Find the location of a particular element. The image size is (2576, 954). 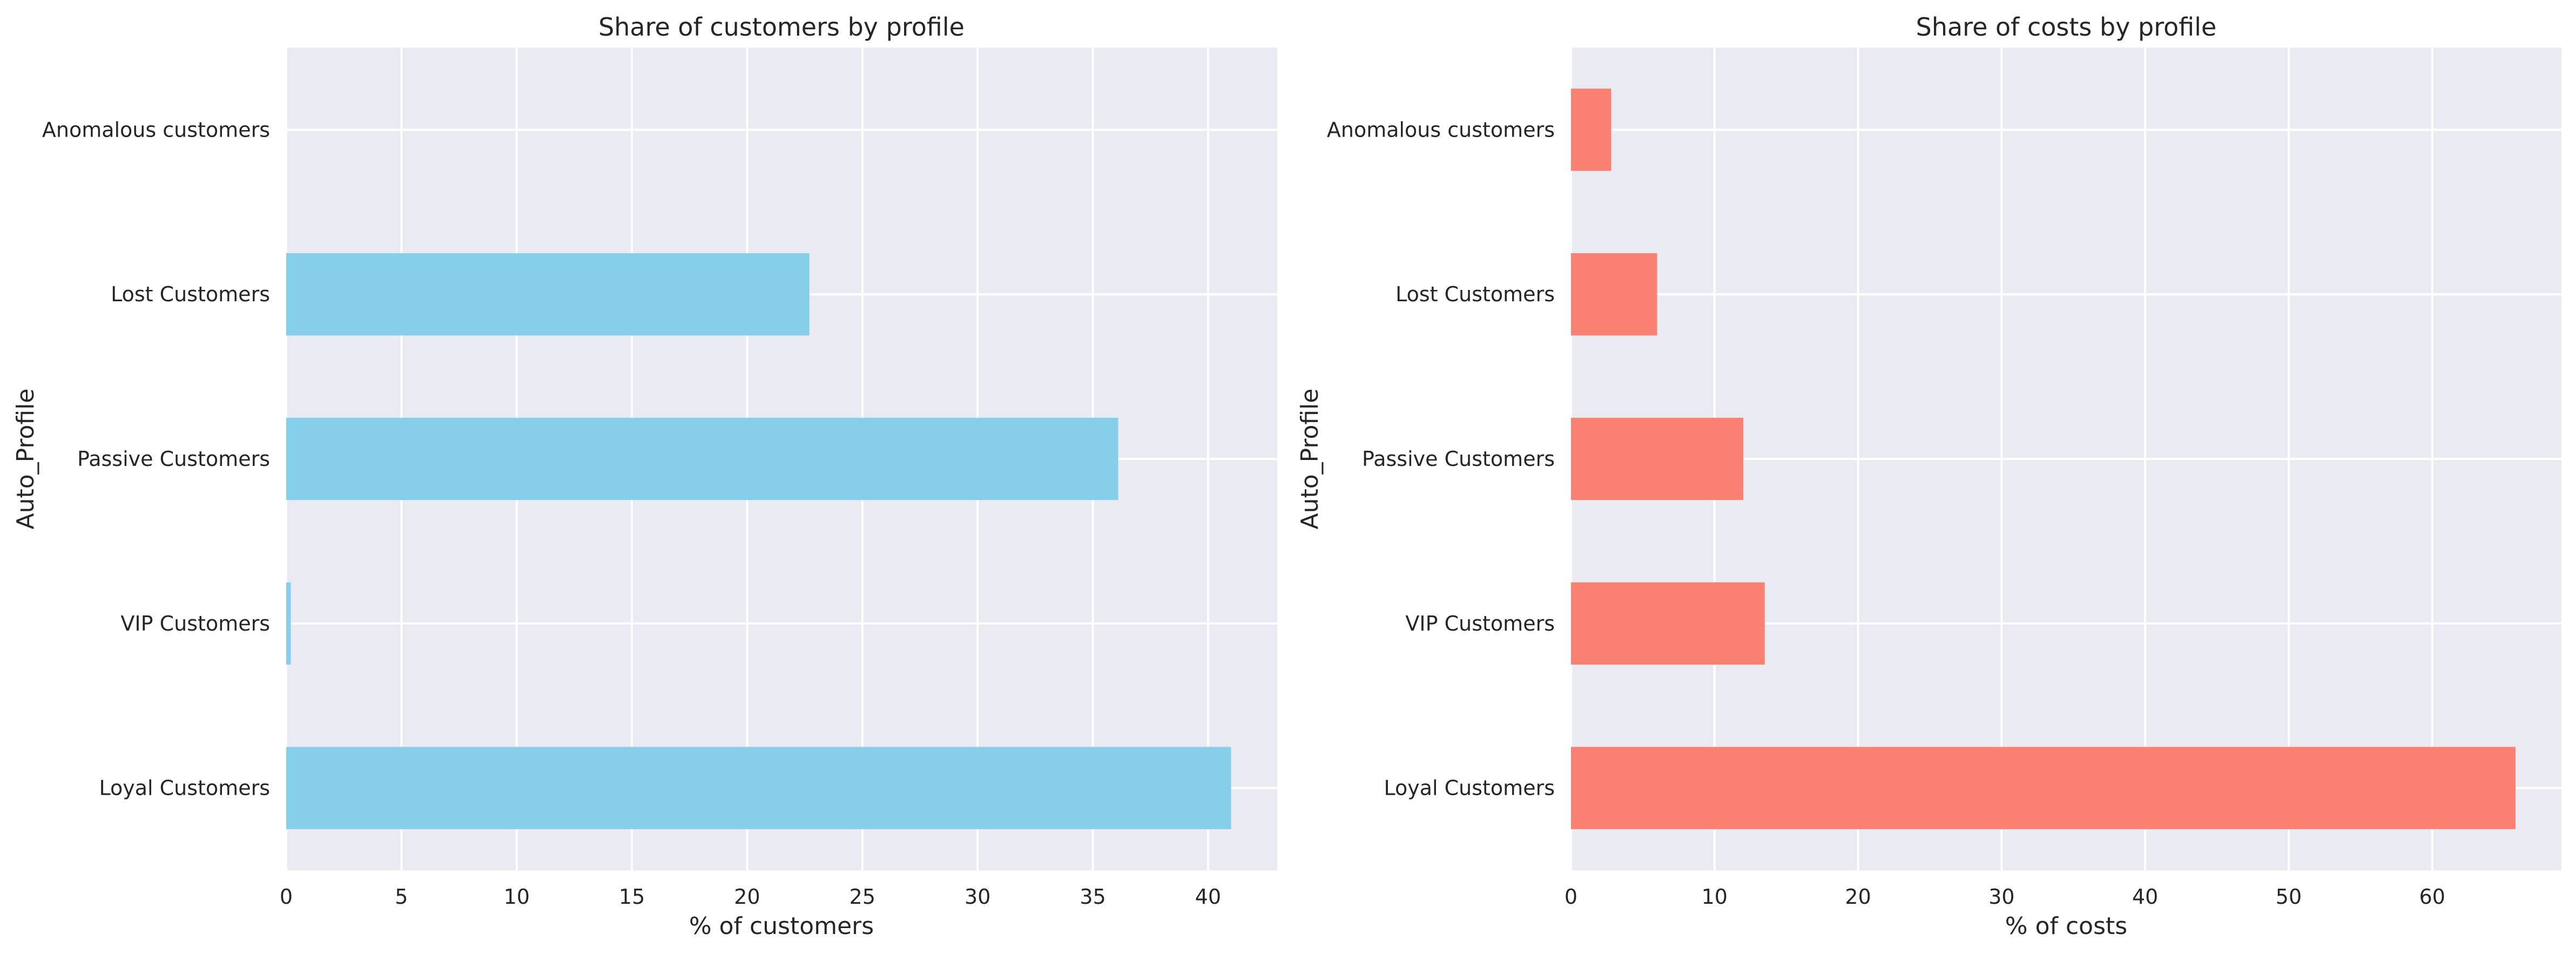

x-tick-label-60: 60 is located at coordinates (2432, 897).